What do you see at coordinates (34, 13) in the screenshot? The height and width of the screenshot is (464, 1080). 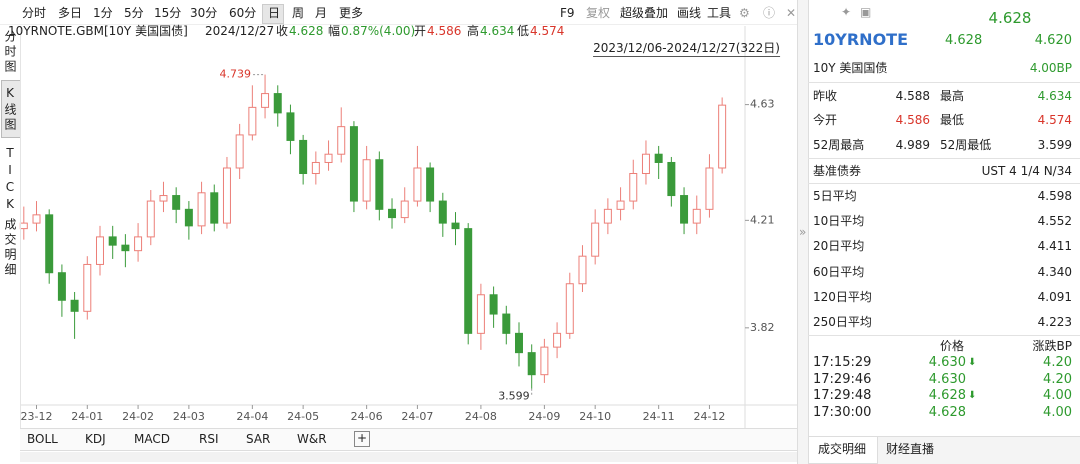 I see `period-button: 分时` at bounding box center [34, 13].